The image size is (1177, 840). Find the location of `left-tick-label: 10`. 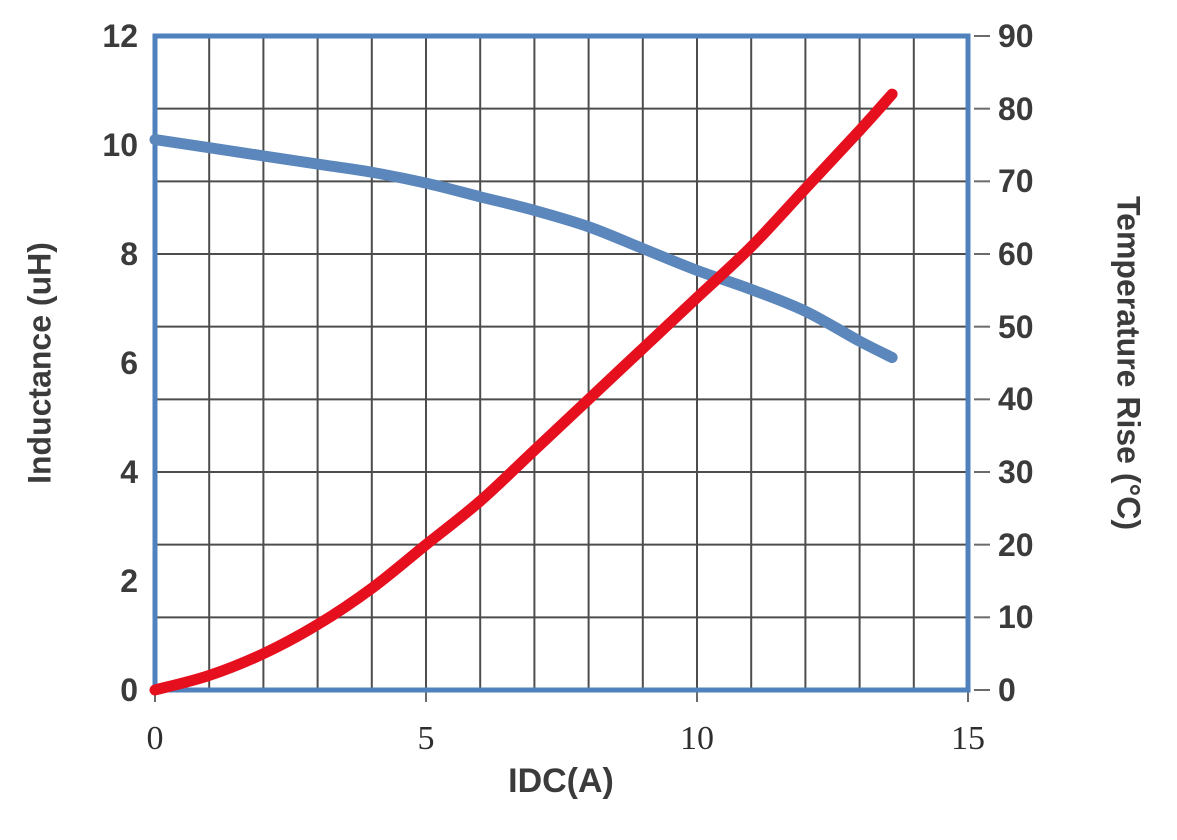

left-tick-label: 10 is located at coordinates (120, 145).